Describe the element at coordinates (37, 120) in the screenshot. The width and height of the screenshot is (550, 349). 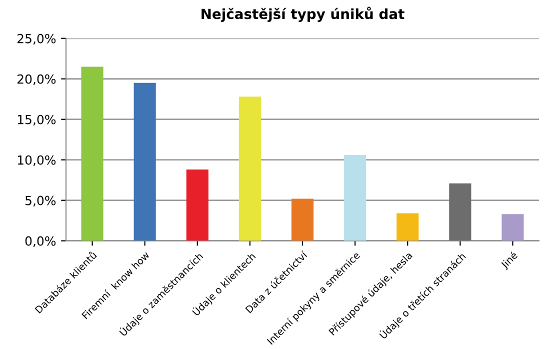
I see `y-tick-label: 15,0%` at that location.